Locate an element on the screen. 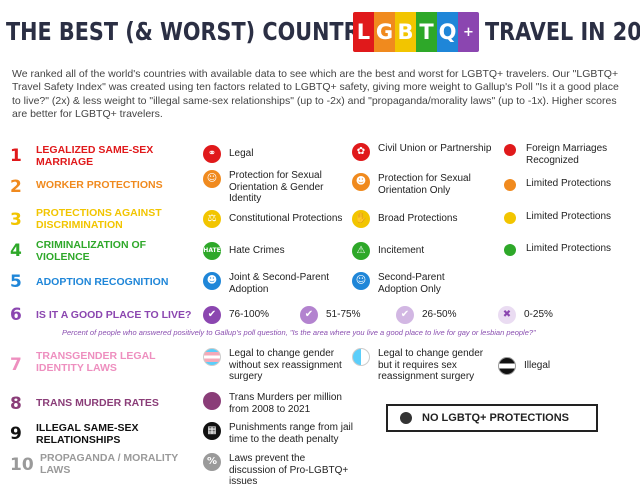 This screenshot has height=488, width=640. factor-label: ILLEGAL SAME-SEX RELATIONSHIPS is located at coordinates (87, 434).